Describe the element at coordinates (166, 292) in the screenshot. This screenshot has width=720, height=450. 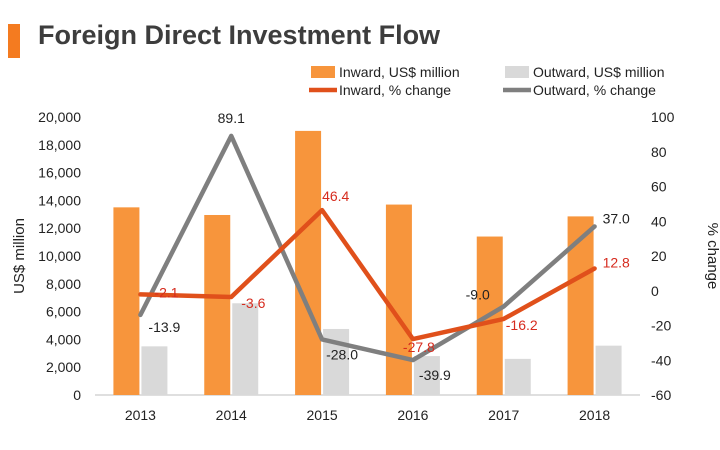
I see `inward-change-label: -2.1` at that location.